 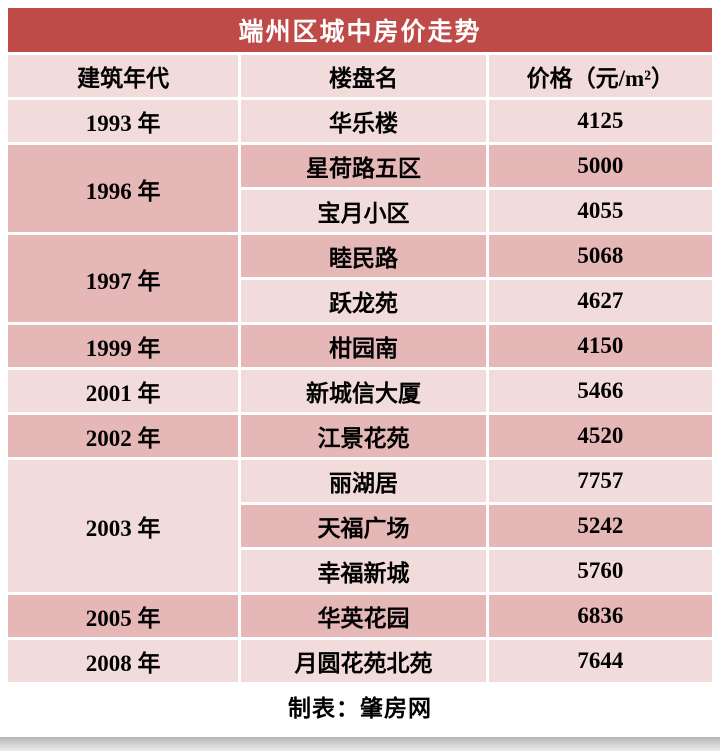 I want to click on price-cell: 4055, so click(x=600, y=211).